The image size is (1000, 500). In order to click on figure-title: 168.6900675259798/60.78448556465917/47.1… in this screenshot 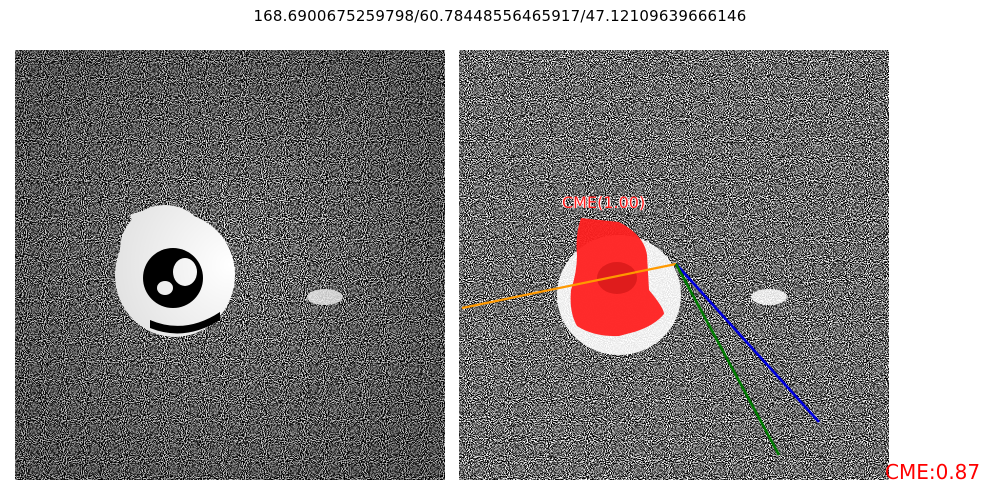, I will do `click(500, 16)`.